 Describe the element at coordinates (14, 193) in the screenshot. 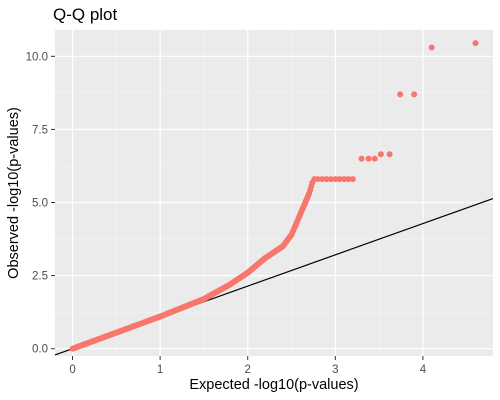

I see `y-axis-title: Observed -log10(p-values)` at that location.